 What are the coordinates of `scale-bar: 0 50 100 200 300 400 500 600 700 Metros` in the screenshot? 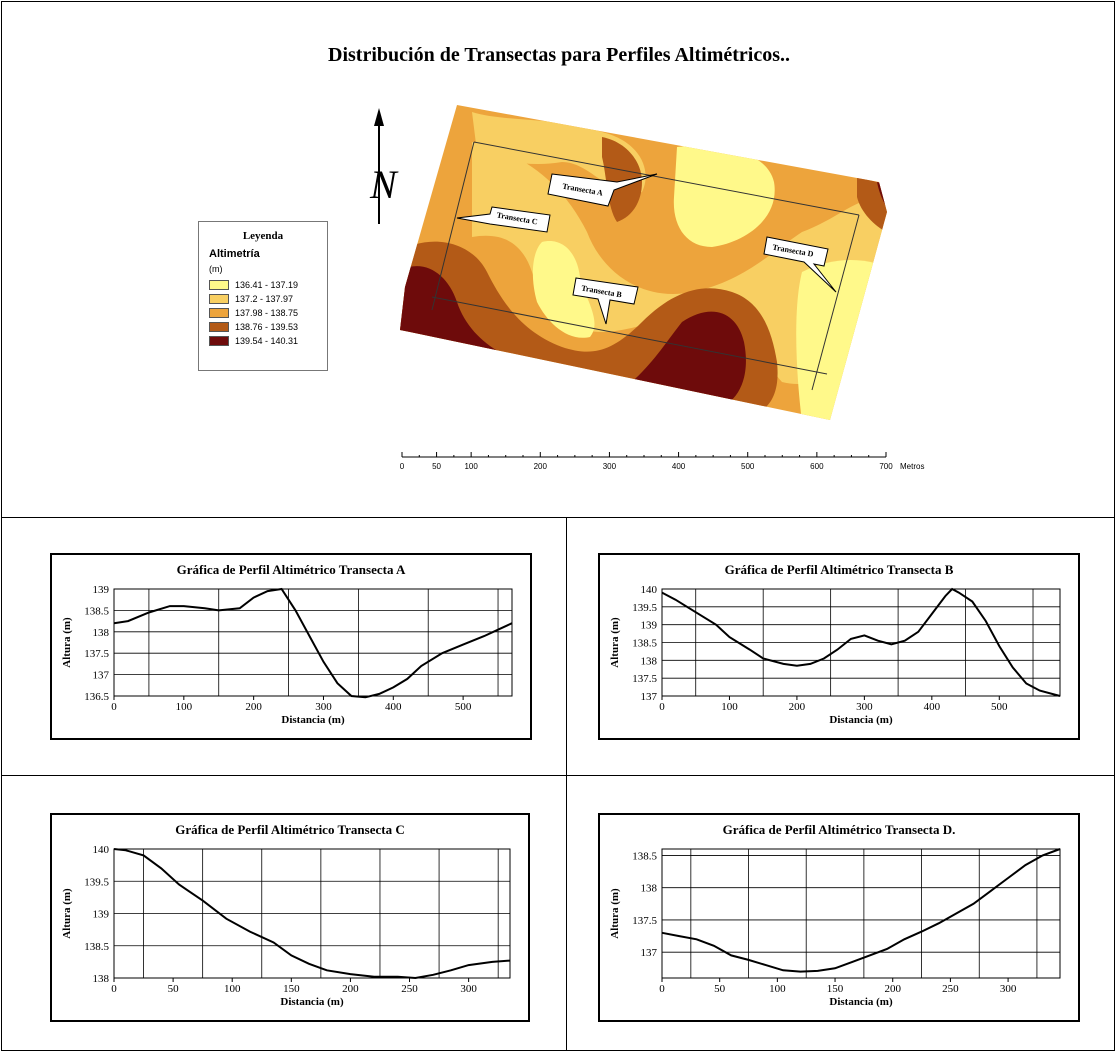 It's located at (662, 461).